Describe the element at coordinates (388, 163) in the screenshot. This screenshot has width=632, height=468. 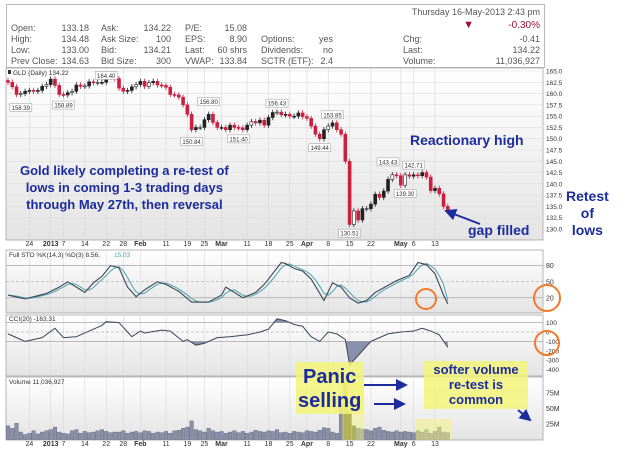
I see `price-label: 143.43` at that location.